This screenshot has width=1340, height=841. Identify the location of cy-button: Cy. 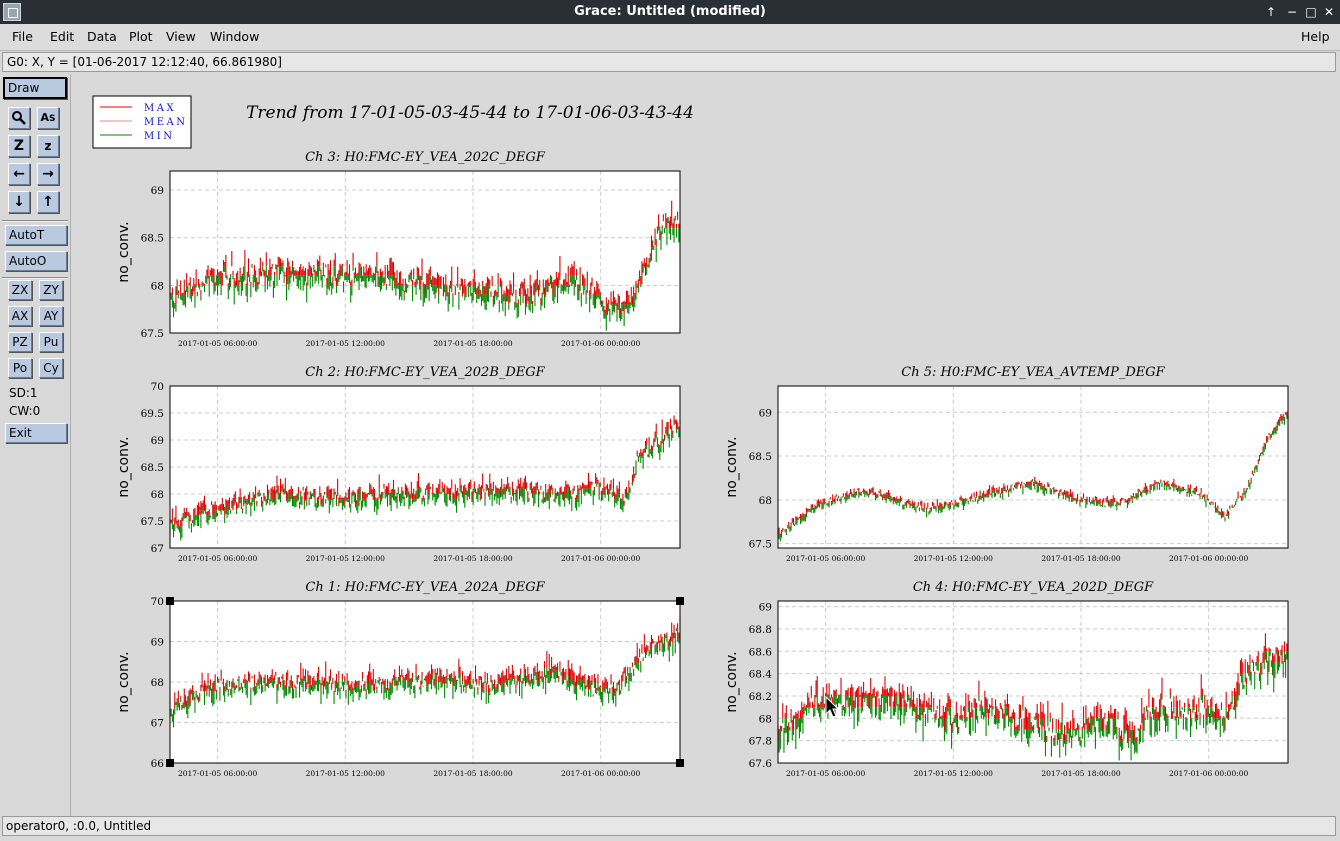
(51, 368).